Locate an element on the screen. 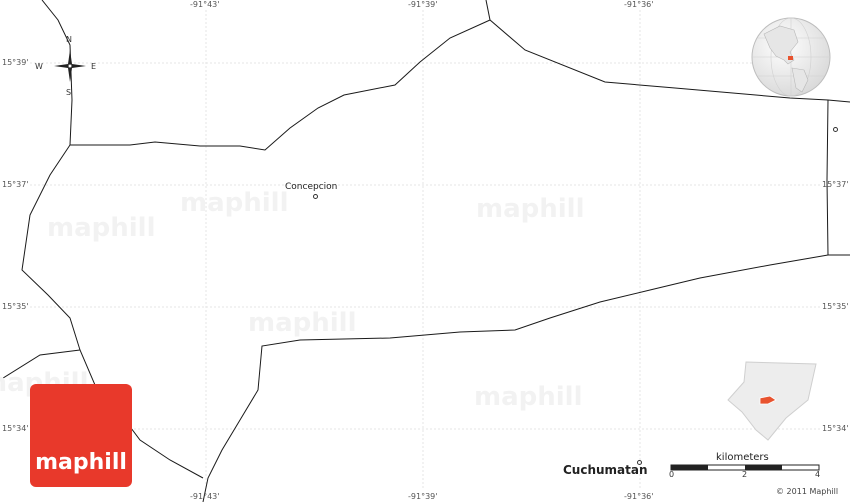 This screenshot has height=502, width=850. compass-rose-icon is located at coordinates (70, 66).